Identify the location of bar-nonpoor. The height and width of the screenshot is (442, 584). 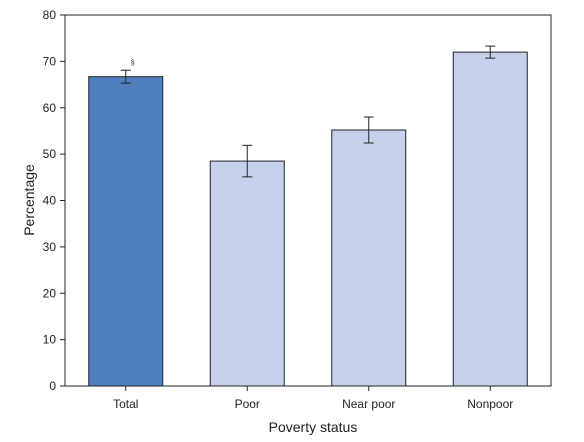
(490, 219).